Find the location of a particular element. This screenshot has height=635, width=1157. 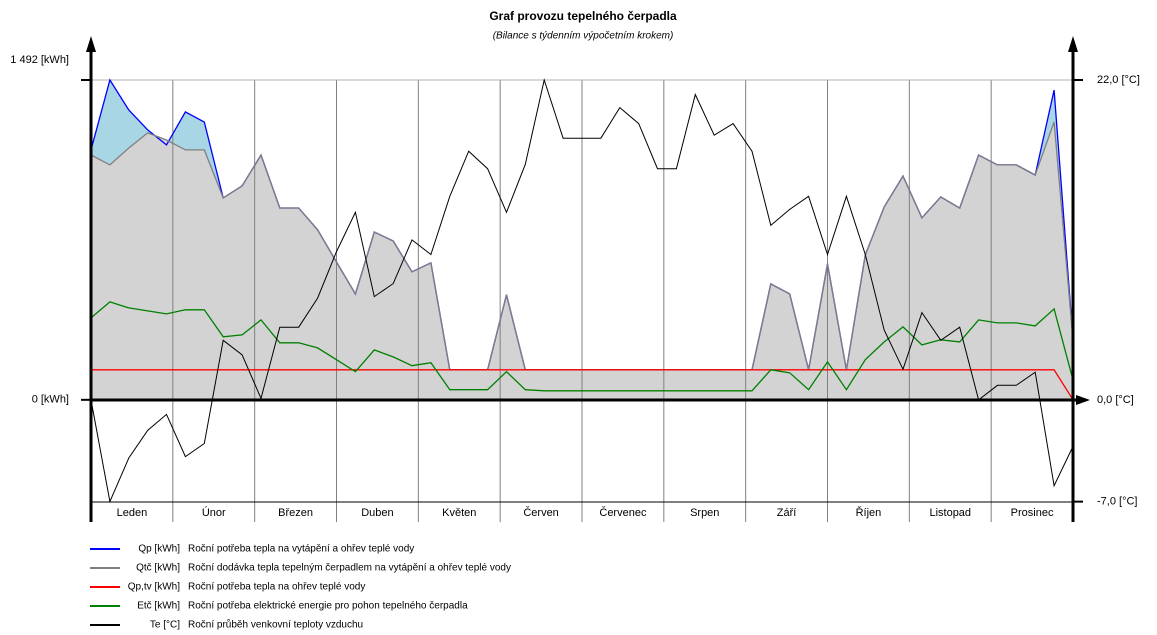

y-tick-label: 1 492 [kWh] is located at coordinates (39, 60).